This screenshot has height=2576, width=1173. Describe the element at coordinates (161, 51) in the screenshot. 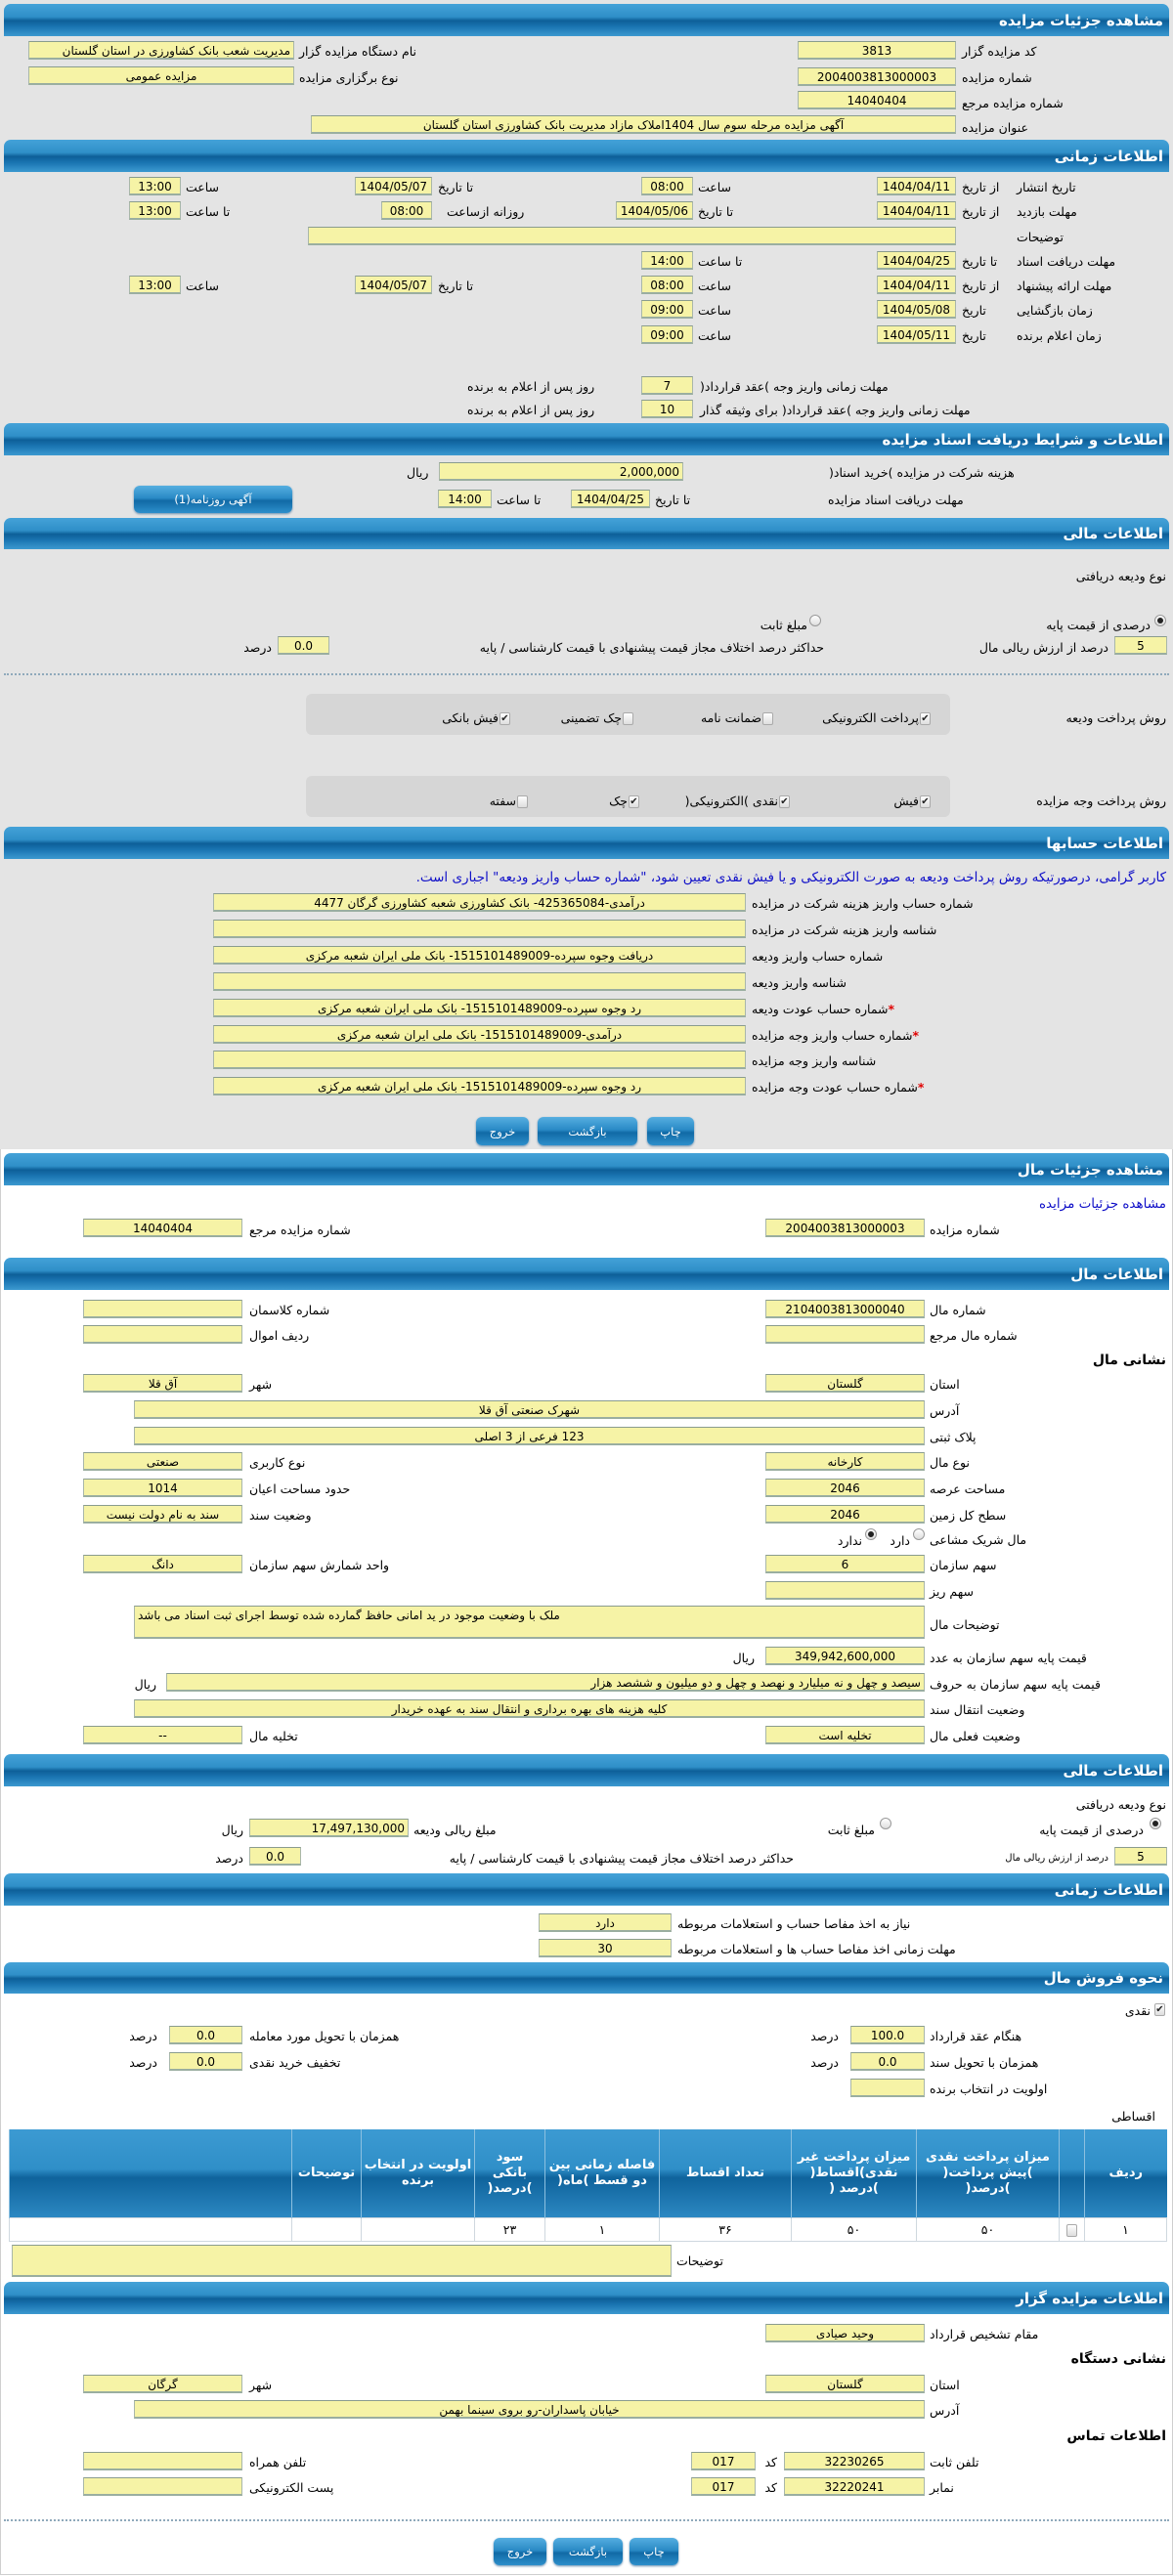

I see `auction-organizer-name-field: مدیریت شعب بانک کشاورزی در استان گلستان` at that location.